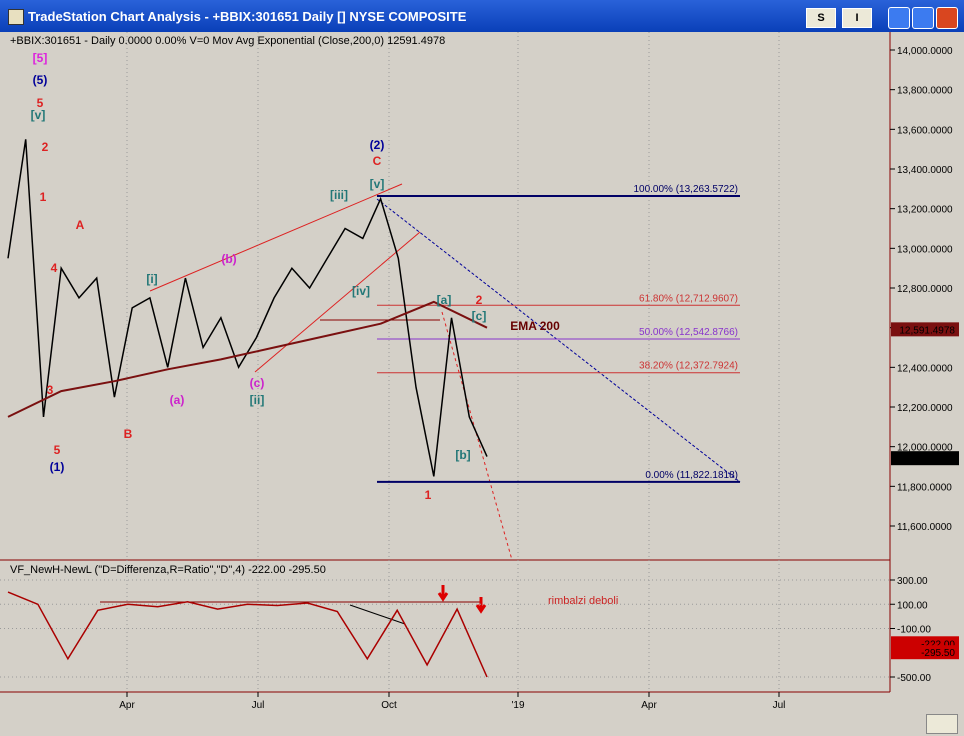 Image resolution: width=964 pixels, height=736 pixels. Describe the element at coordinates (444, 300) in the screenshot. I see `wave-label: [a]` at that location.